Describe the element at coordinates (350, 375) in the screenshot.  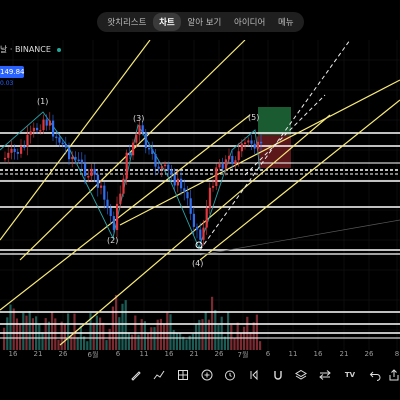
I see `tradingview-icon: TV` at that location.